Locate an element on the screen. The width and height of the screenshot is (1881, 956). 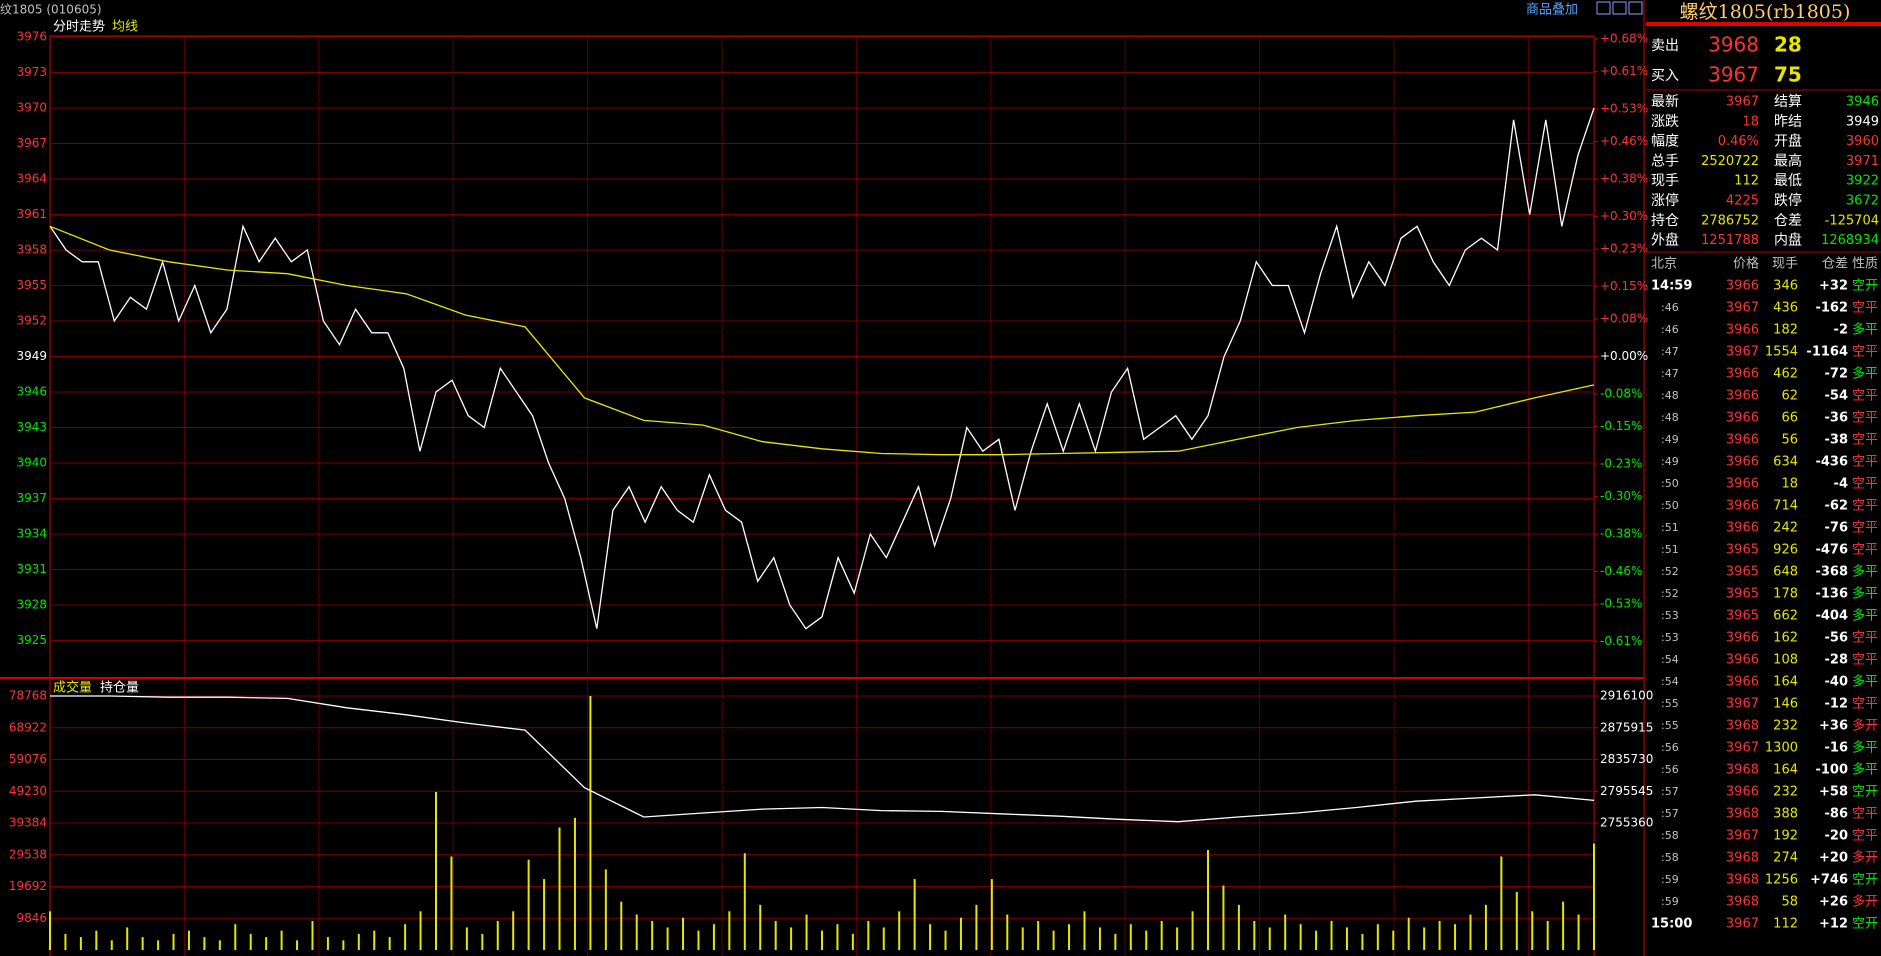
y2-tick-label: 2916100 is located at coordinates (1626, 696).